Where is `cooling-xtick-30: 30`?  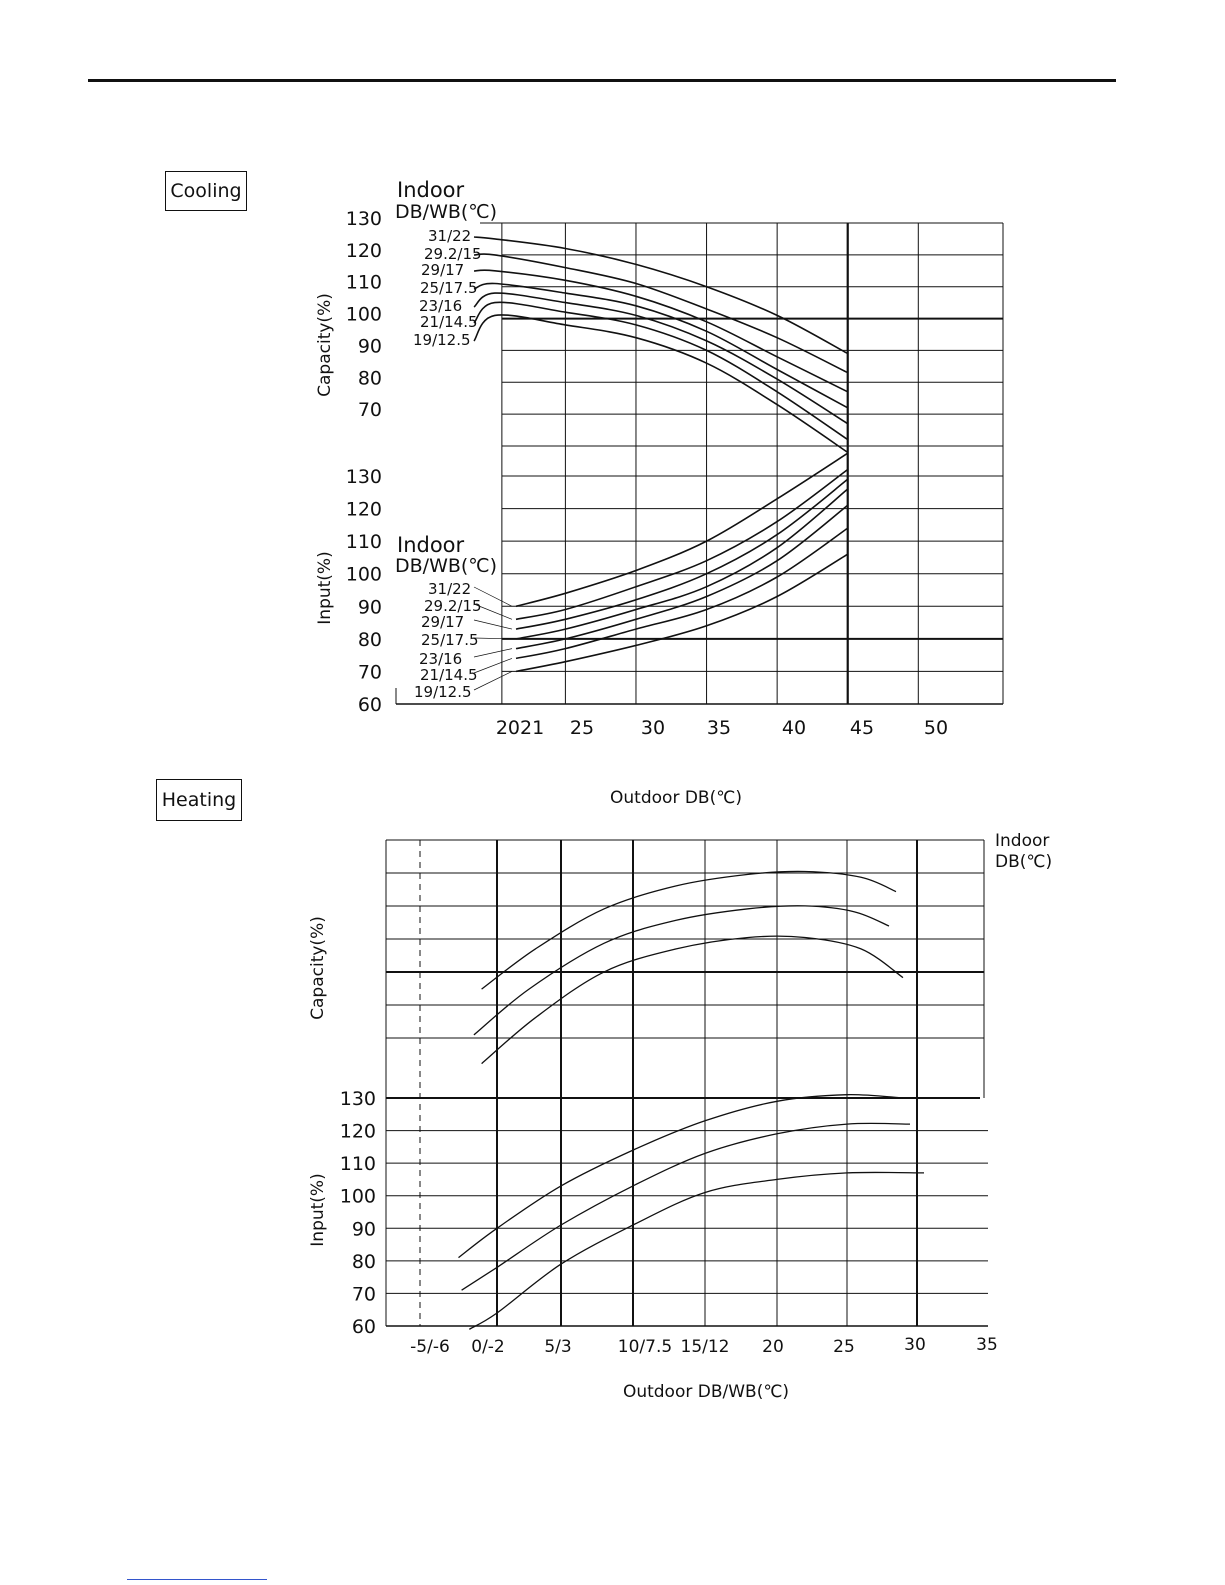
cooling-xtick-30: 30 is located at coordinates (653, 728).